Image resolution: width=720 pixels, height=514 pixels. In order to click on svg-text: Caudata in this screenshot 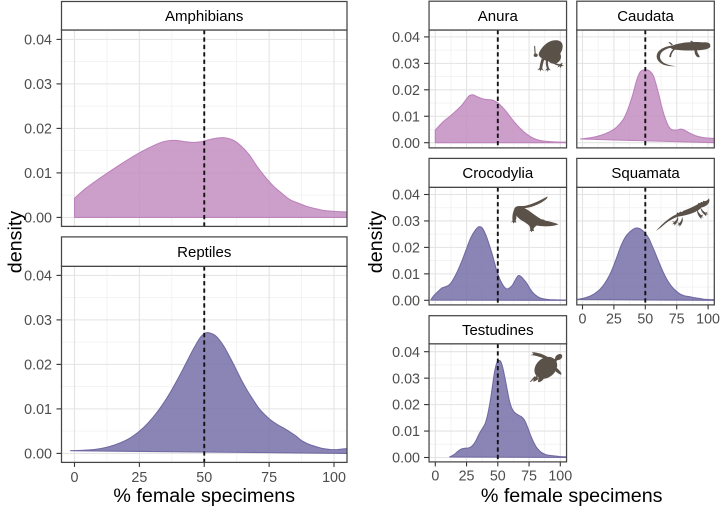, I will do `click(645, 16)`.